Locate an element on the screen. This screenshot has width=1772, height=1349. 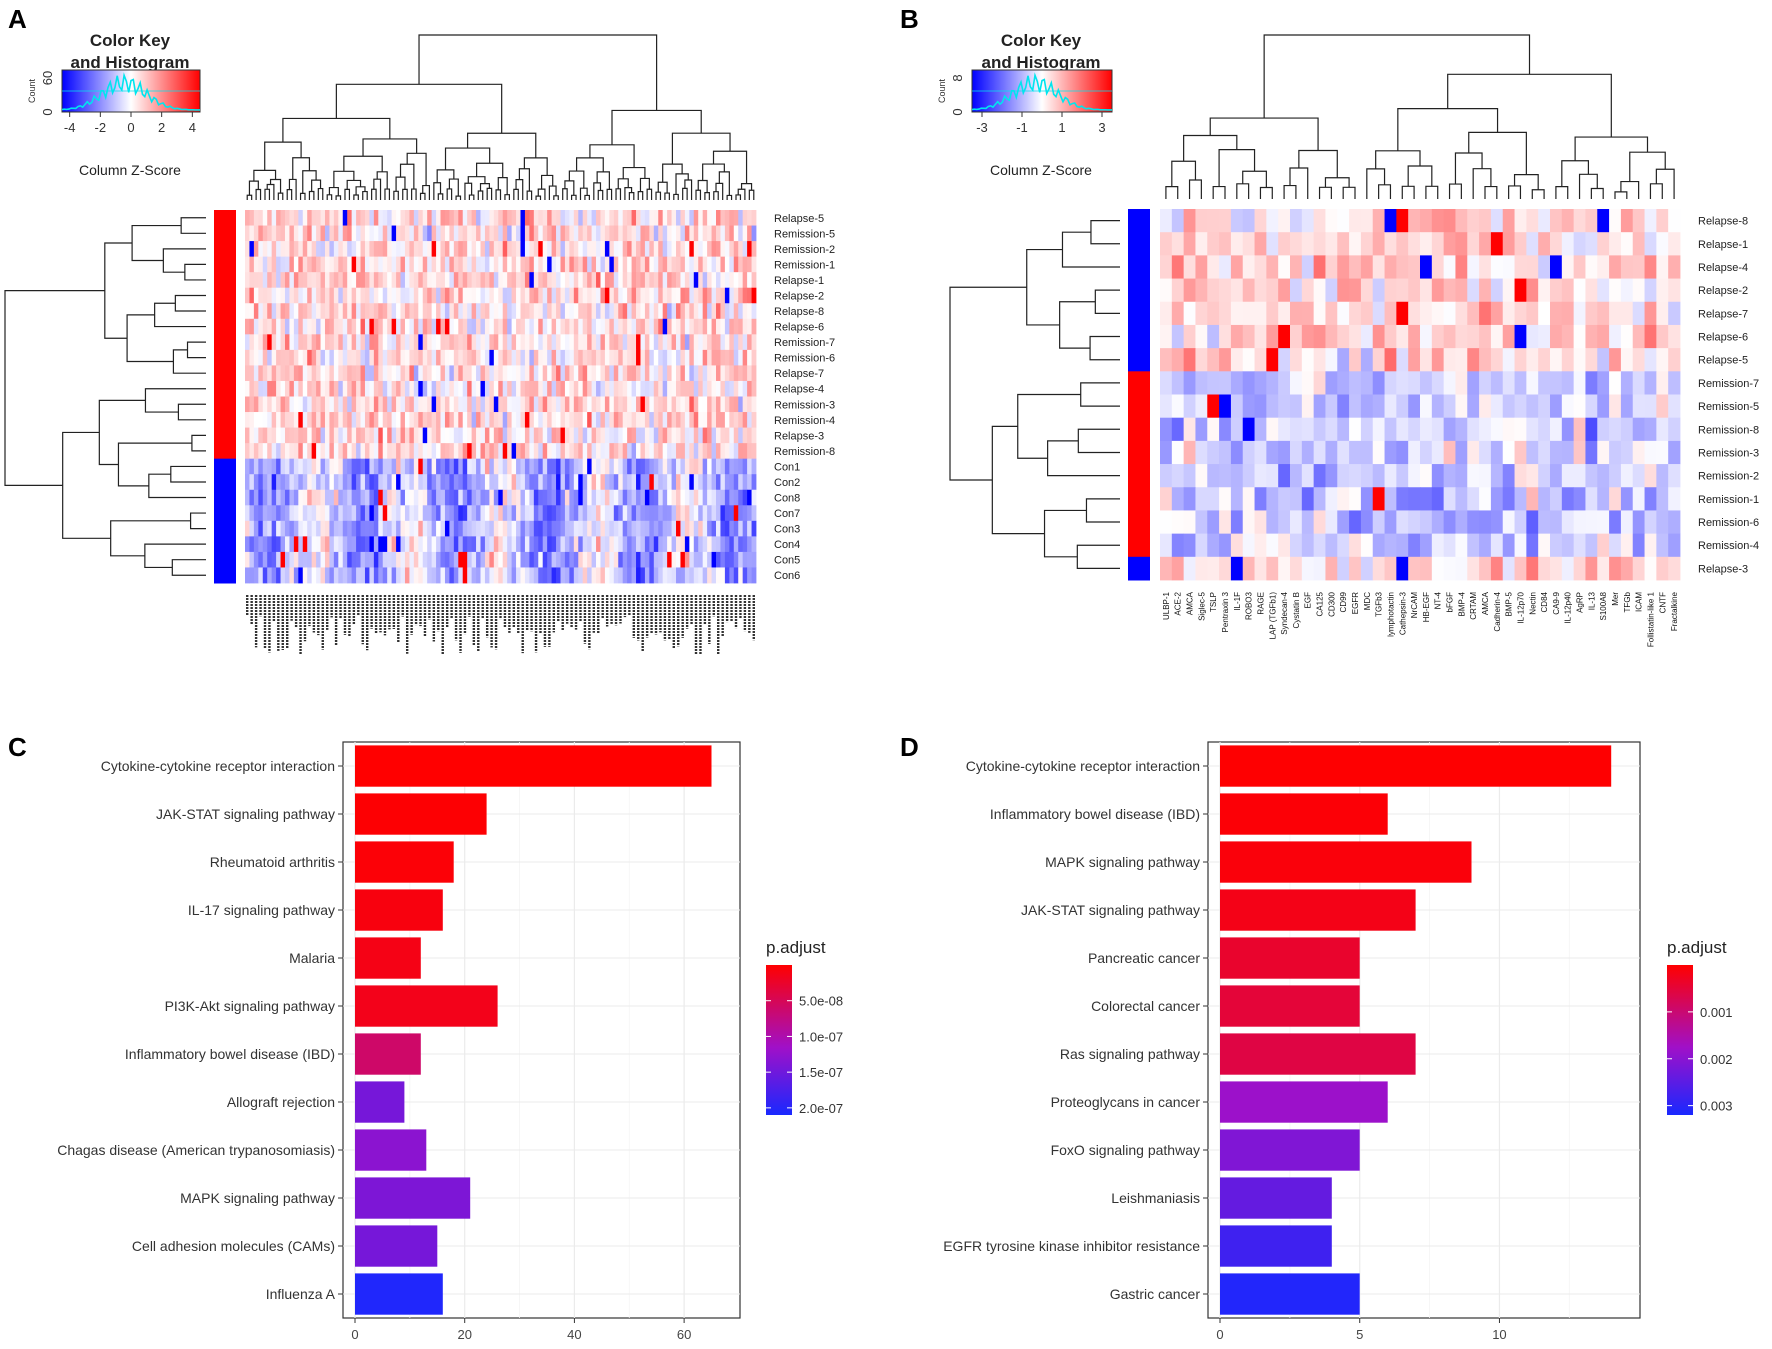
column-label: RAGE is located at coordinates (1260, 603).